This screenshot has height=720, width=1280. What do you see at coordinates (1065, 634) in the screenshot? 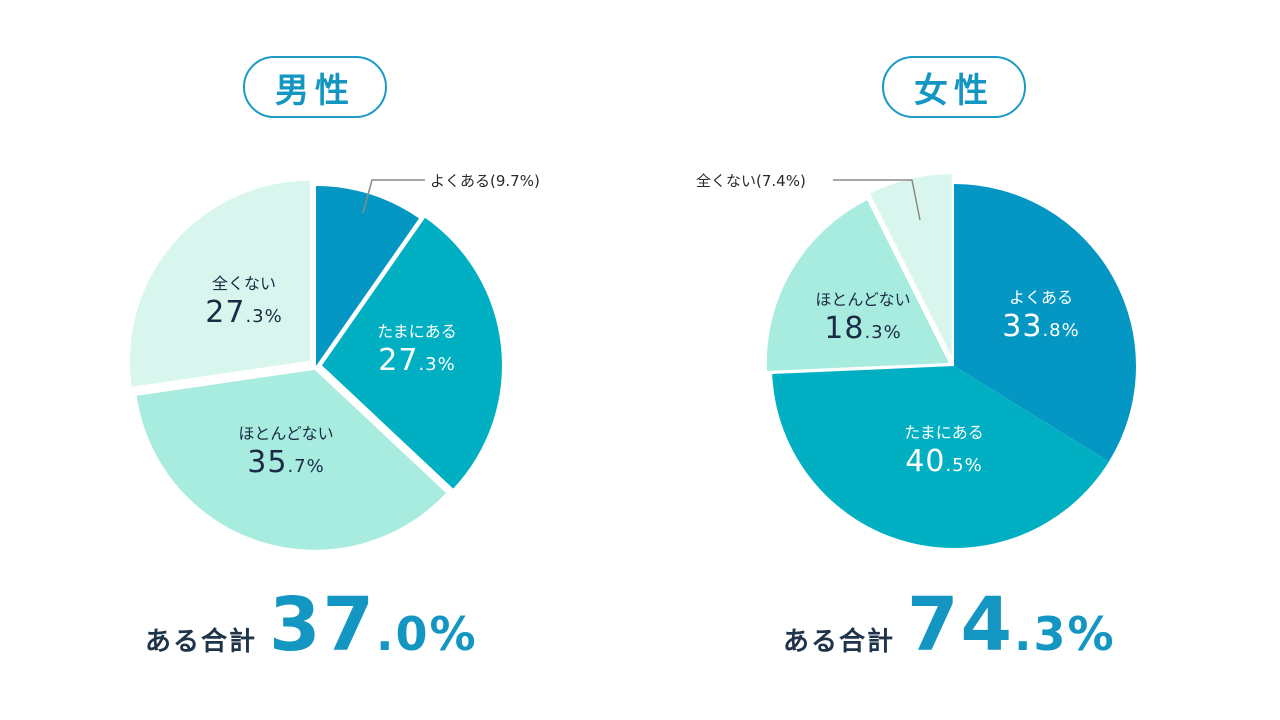
I see `female-total-dec: .3%` at bounding box center [1065, 634].